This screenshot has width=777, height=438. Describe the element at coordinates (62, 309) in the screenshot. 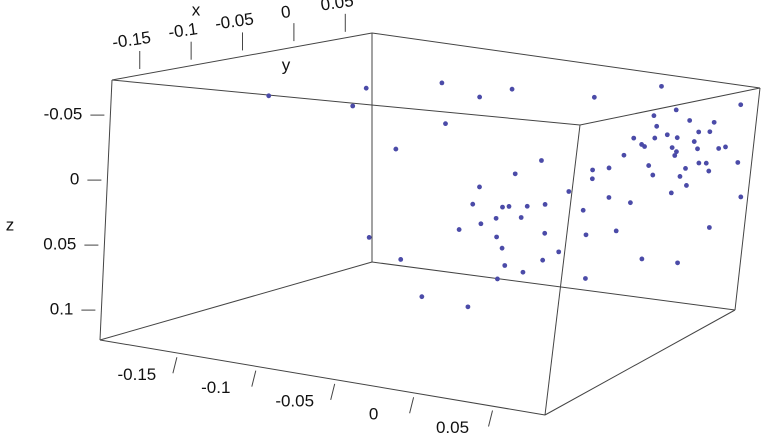

I see `z-tick-label: 0.1` at that location.